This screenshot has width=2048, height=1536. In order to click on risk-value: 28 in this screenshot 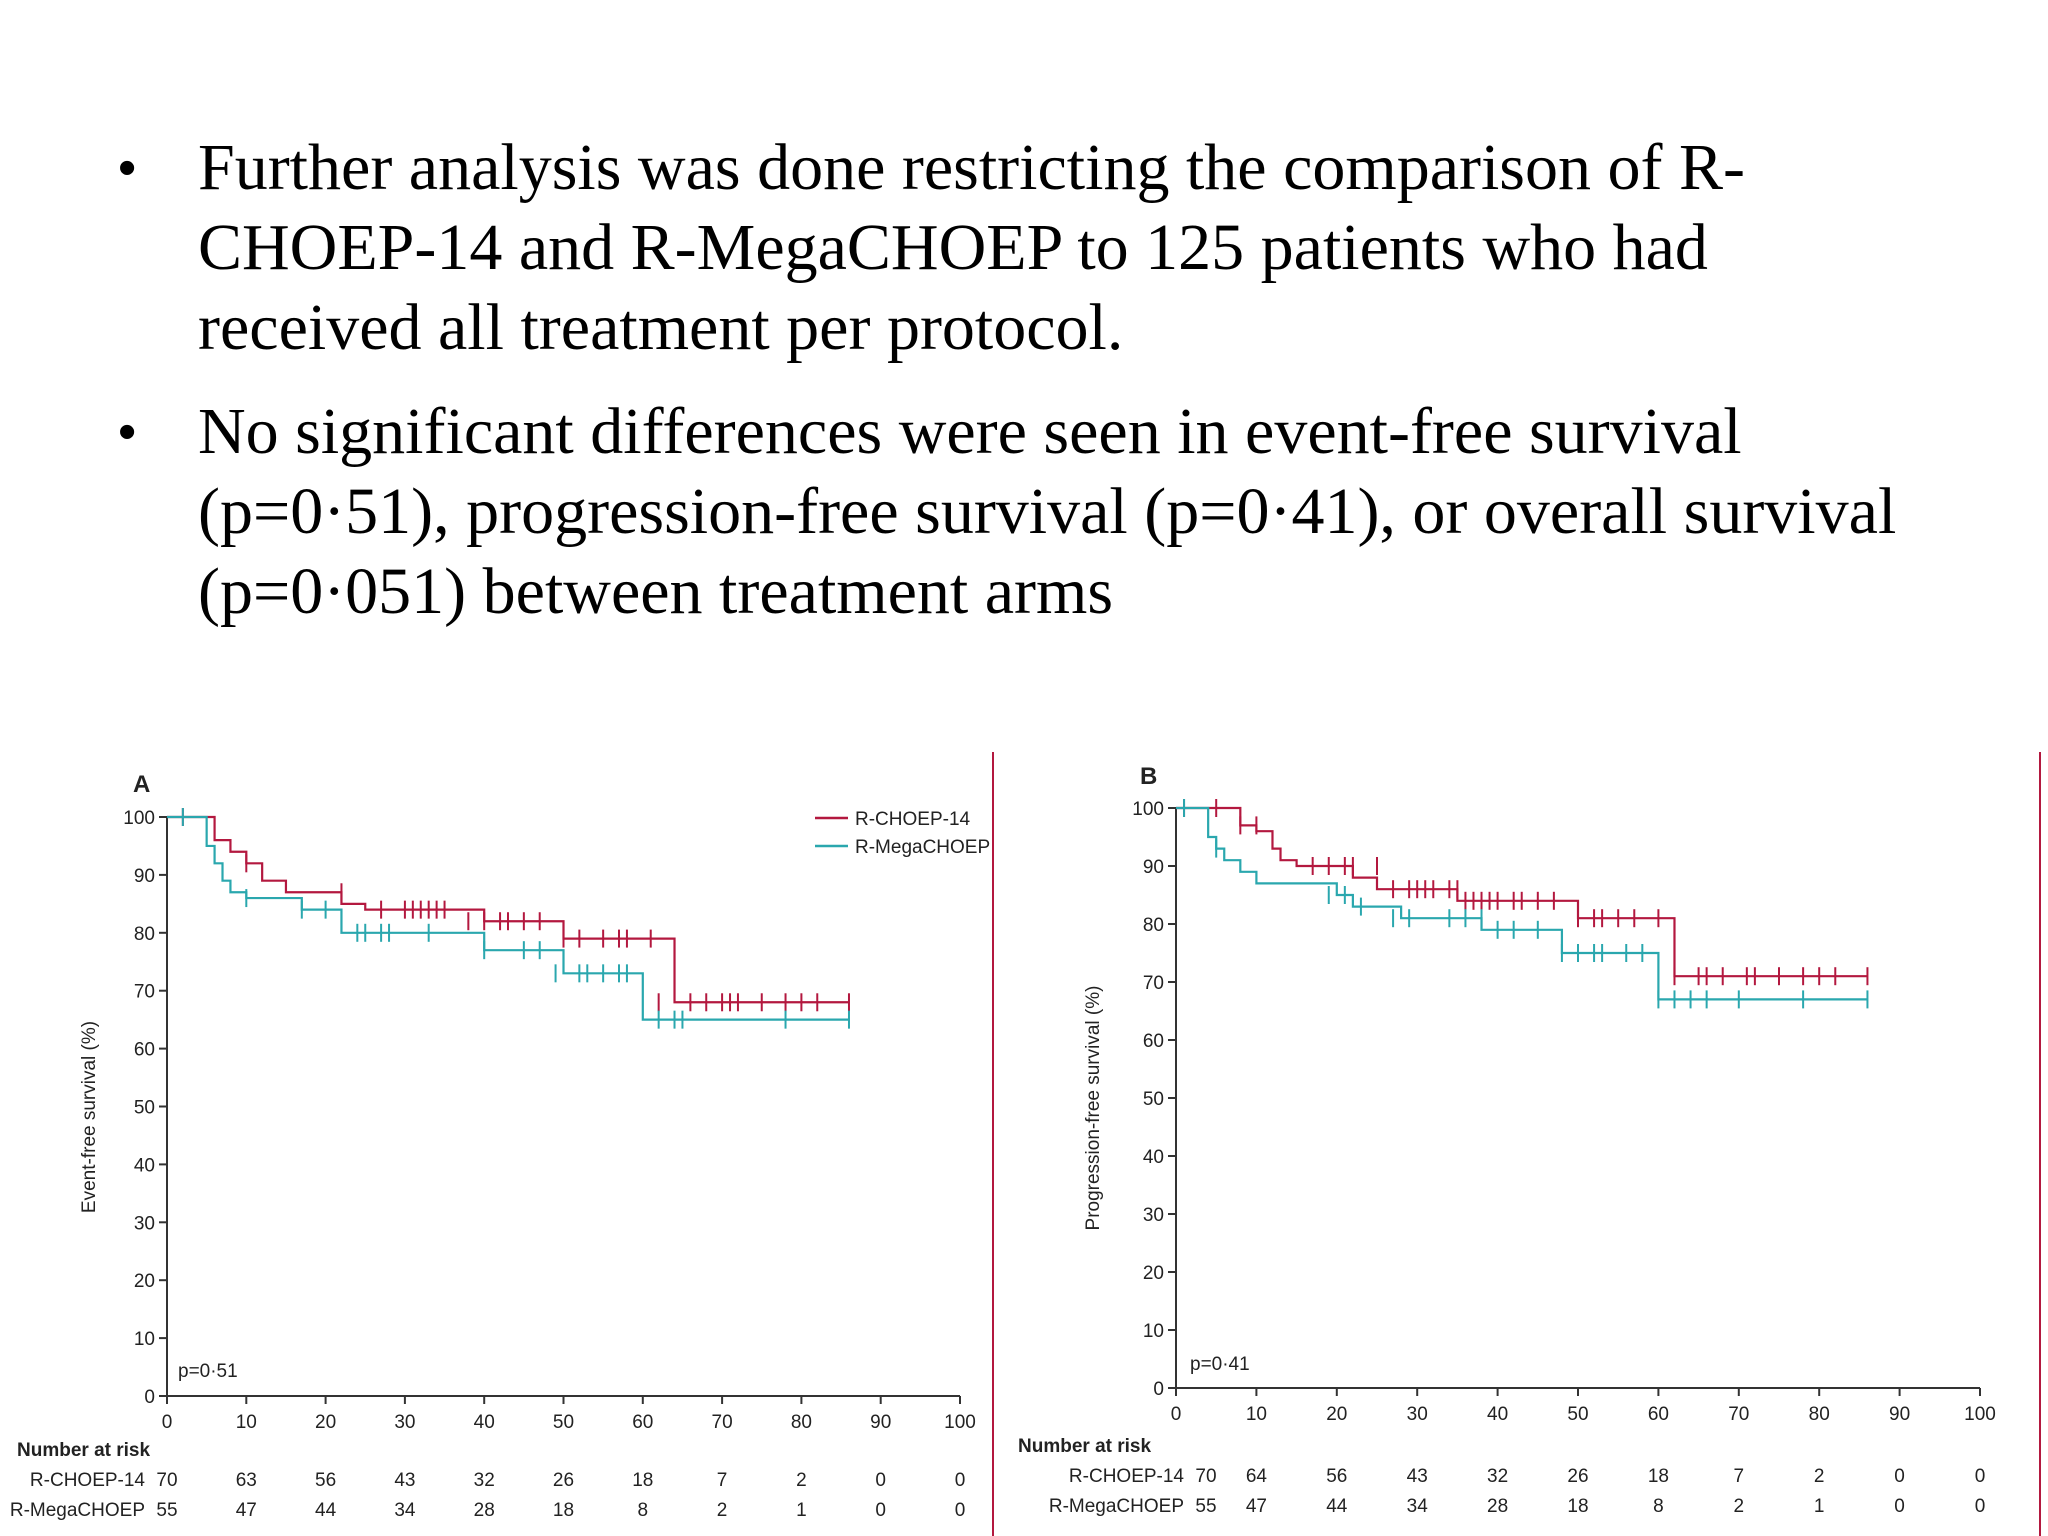, I will do `click(1497, 1506)`.